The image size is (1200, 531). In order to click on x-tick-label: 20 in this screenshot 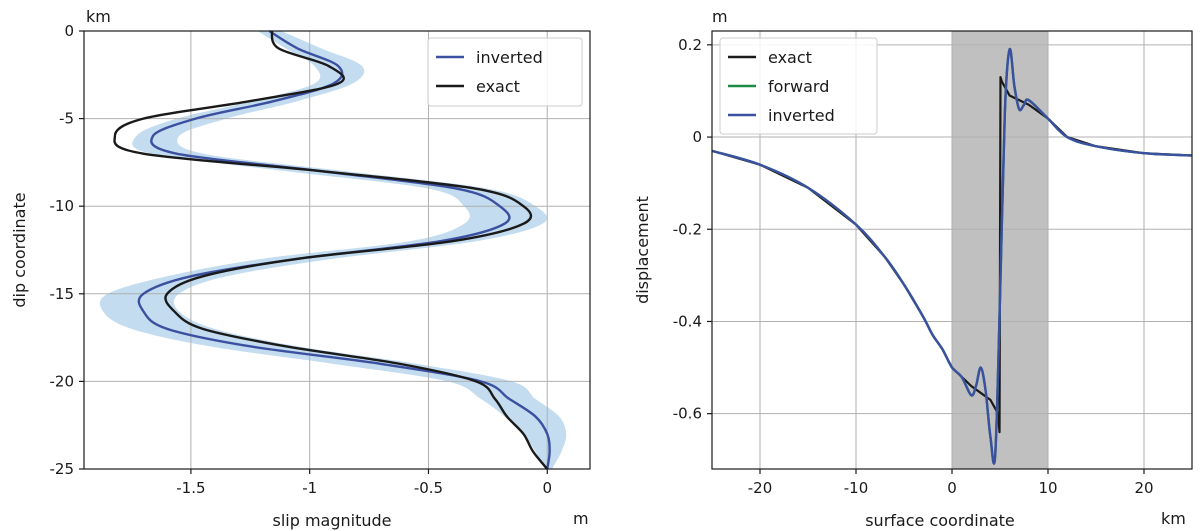, I will do `click(1143, 488)`.